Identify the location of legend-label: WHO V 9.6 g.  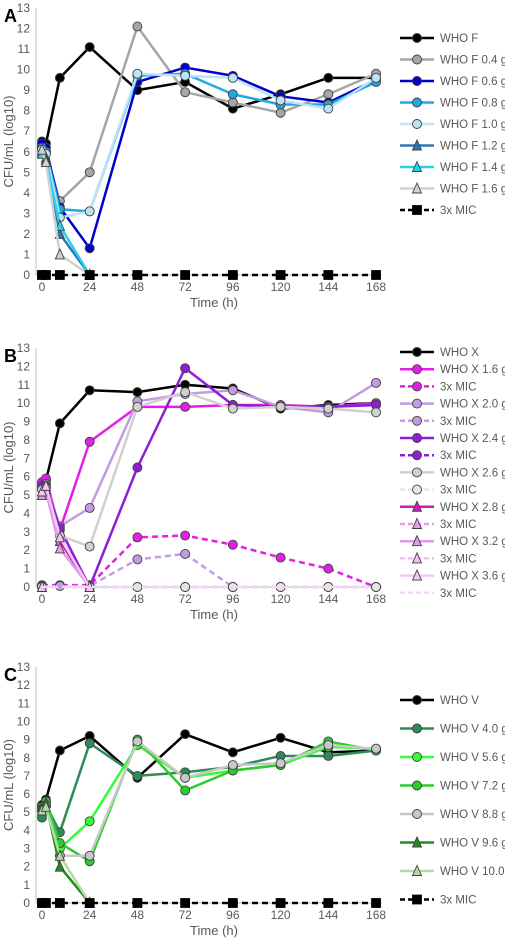
(472, 844).